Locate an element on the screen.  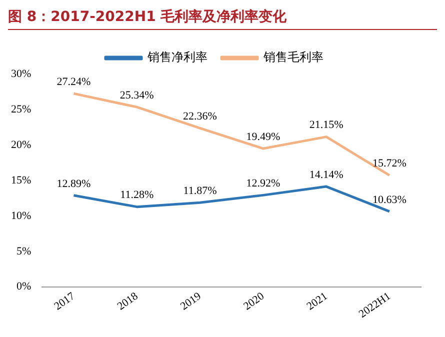
legend-label: 销售毛利率 is located at coordinates (293, 57).